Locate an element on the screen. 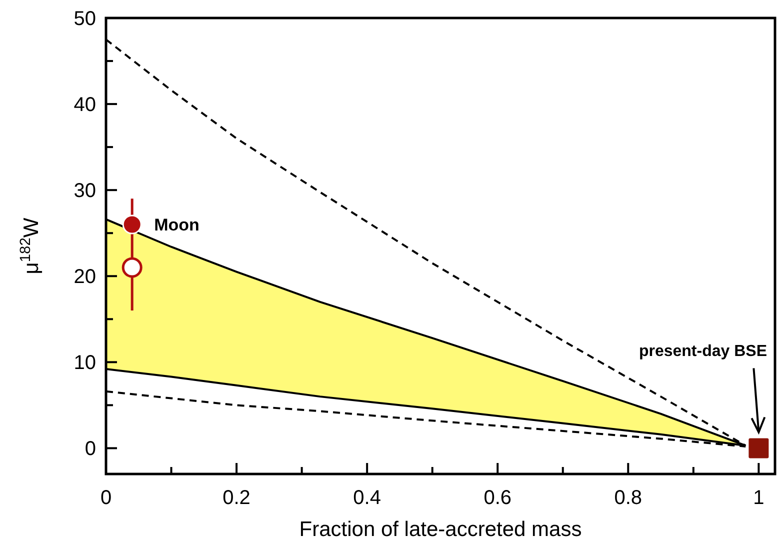 Image resolution: width=781 pixels, height=550 pixels. x-tick-label: 0.2 is located at coordinates (236, 498).